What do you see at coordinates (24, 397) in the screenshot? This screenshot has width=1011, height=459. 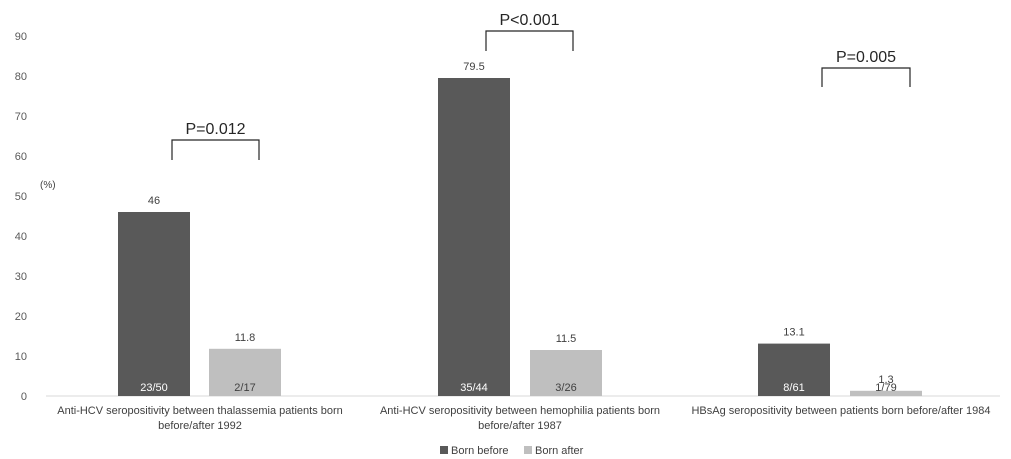 I see `y-tick-label: 0` at bounding box center [24, 397].